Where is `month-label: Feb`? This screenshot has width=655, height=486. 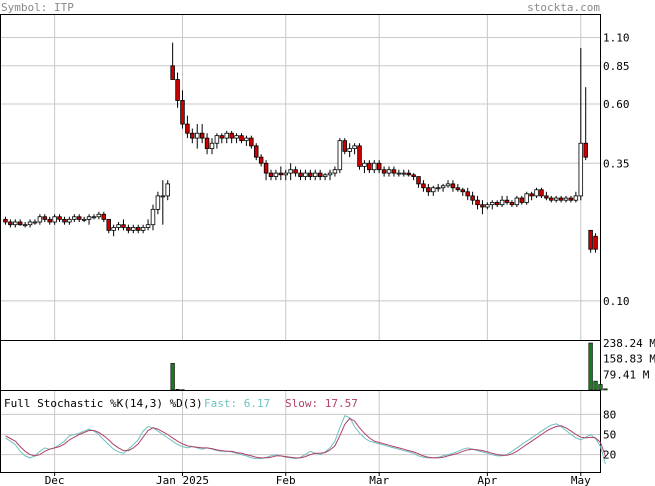
month-label: Feb is located at coordinates (286, 480).